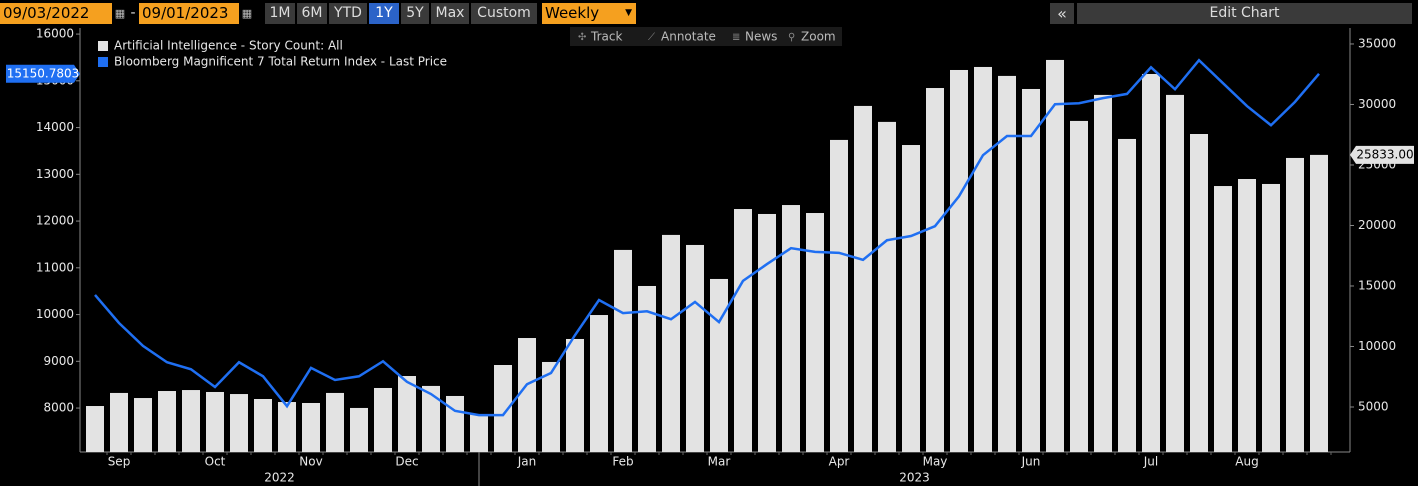 This screenshot has width=1418, height=486. What do you see at coordinates (839, 462) in the screenshot?
I see `x-tick-label: Apr` at bounding box center [839, 462].